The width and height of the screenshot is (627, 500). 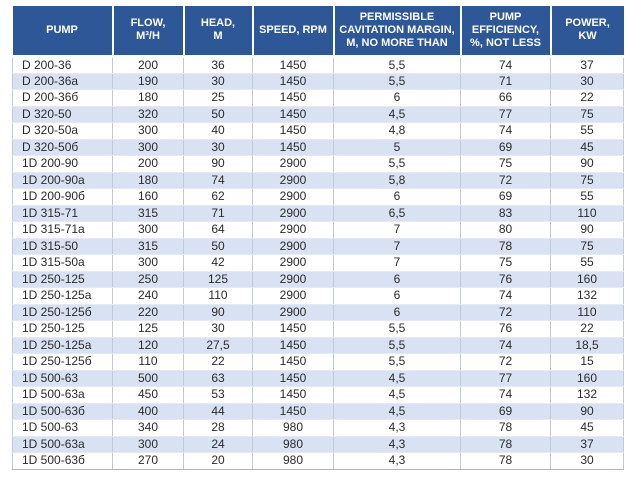 What do you see at coordinates (62, 98) in the screenshot?
I see `table-cell-pump: D 200-36б` at bounding box center [62, 98].